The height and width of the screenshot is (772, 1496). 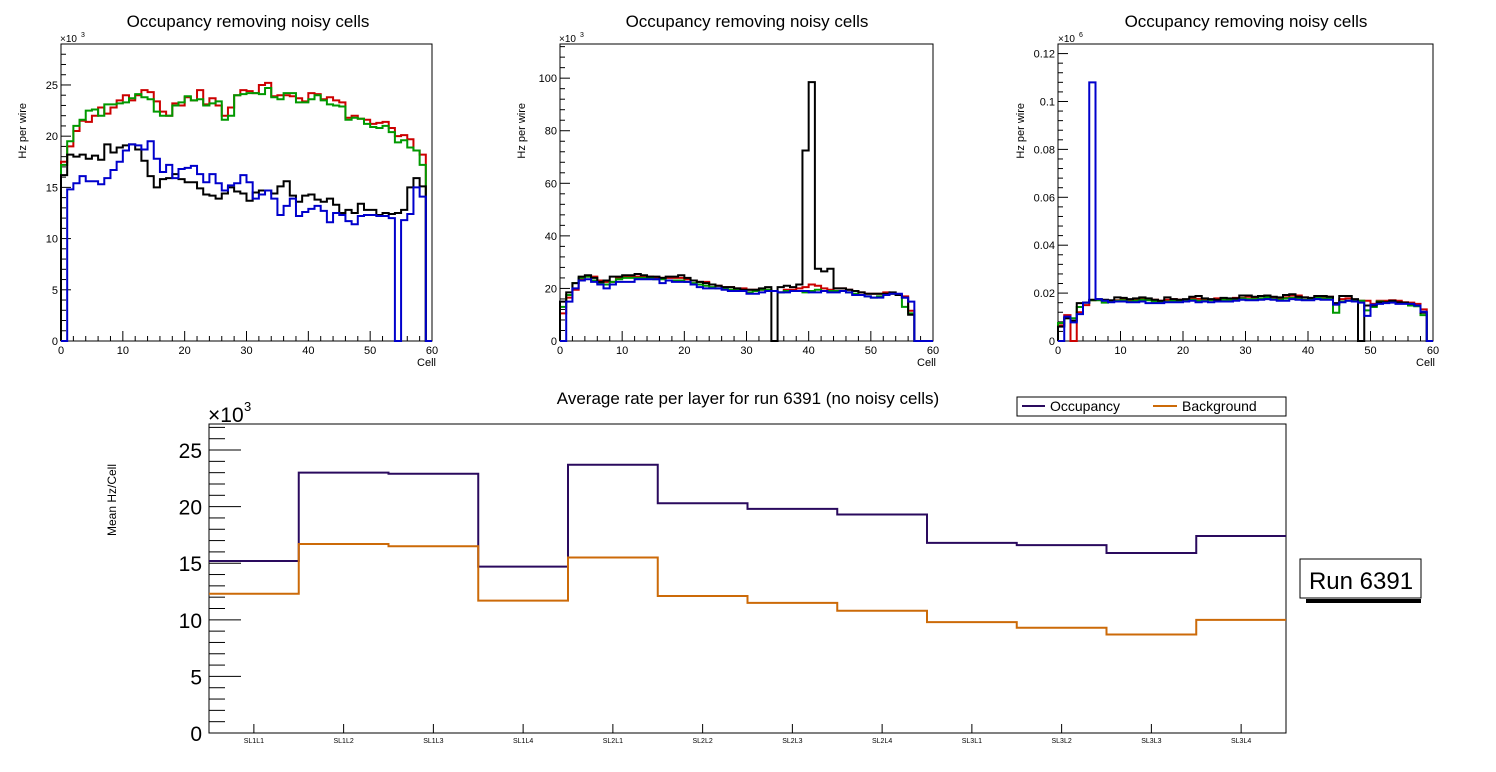 I want to click on panel-2-ylabel: Hz per wire, so click(x=522, y=131).